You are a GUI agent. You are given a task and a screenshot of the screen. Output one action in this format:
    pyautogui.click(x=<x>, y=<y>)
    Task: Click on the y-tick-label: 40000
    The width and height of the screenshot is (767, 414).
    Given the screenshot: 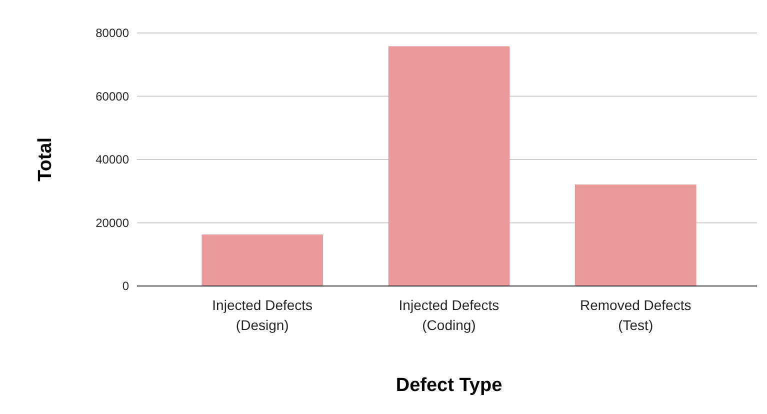 What is the action you would take?
    pyautogui.click(x=113, y=159)
    